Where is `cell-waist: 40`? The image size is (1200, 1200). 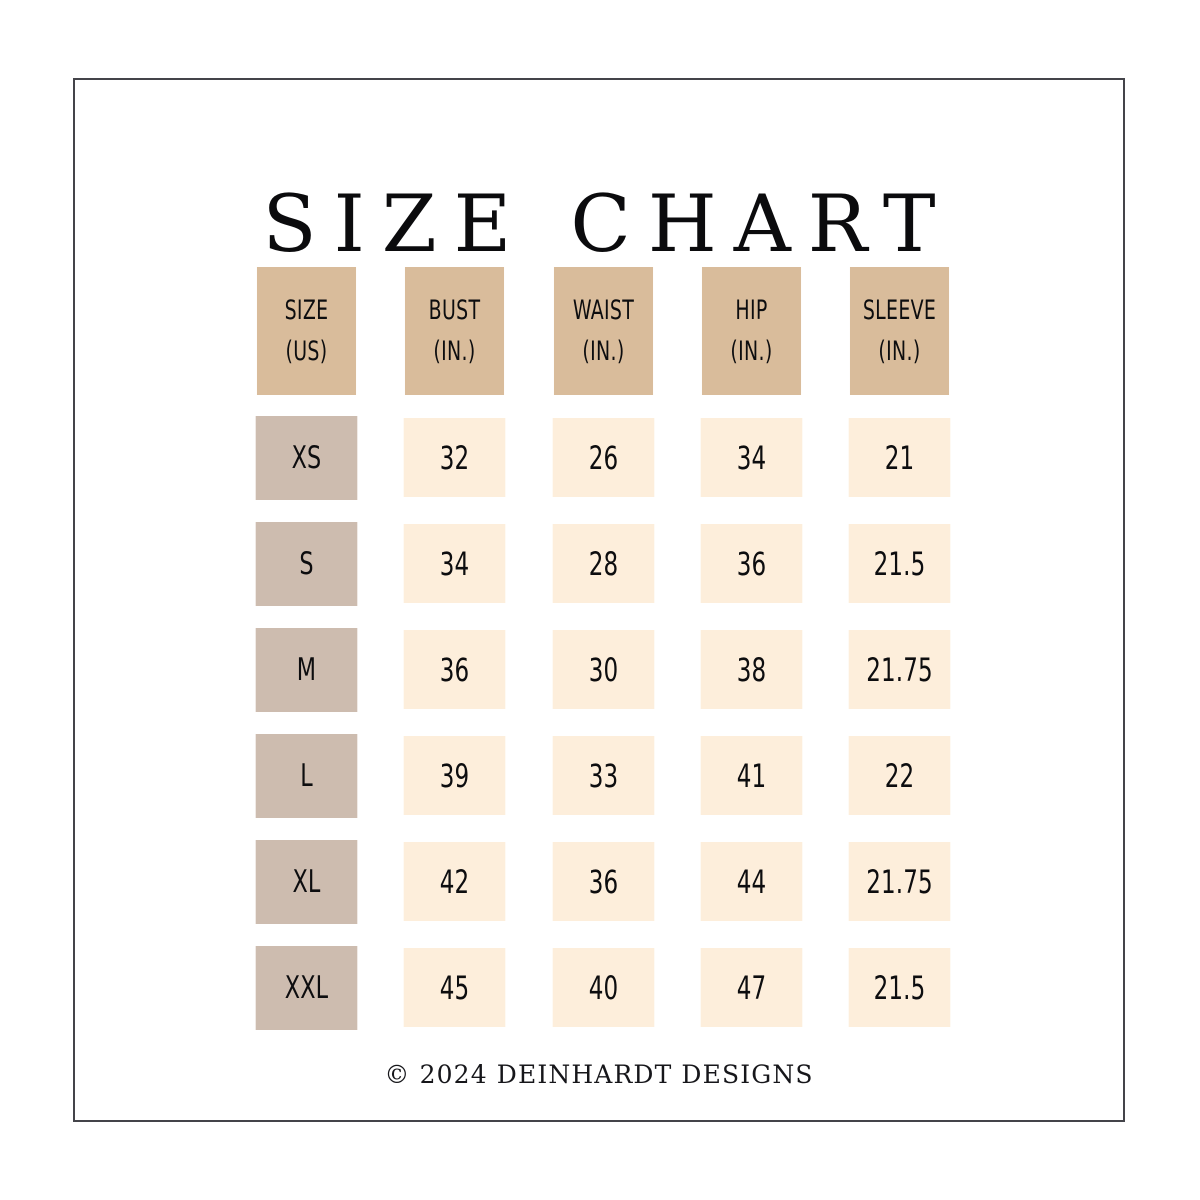
cell-waist: 40 is located at coordinates (603, 987).